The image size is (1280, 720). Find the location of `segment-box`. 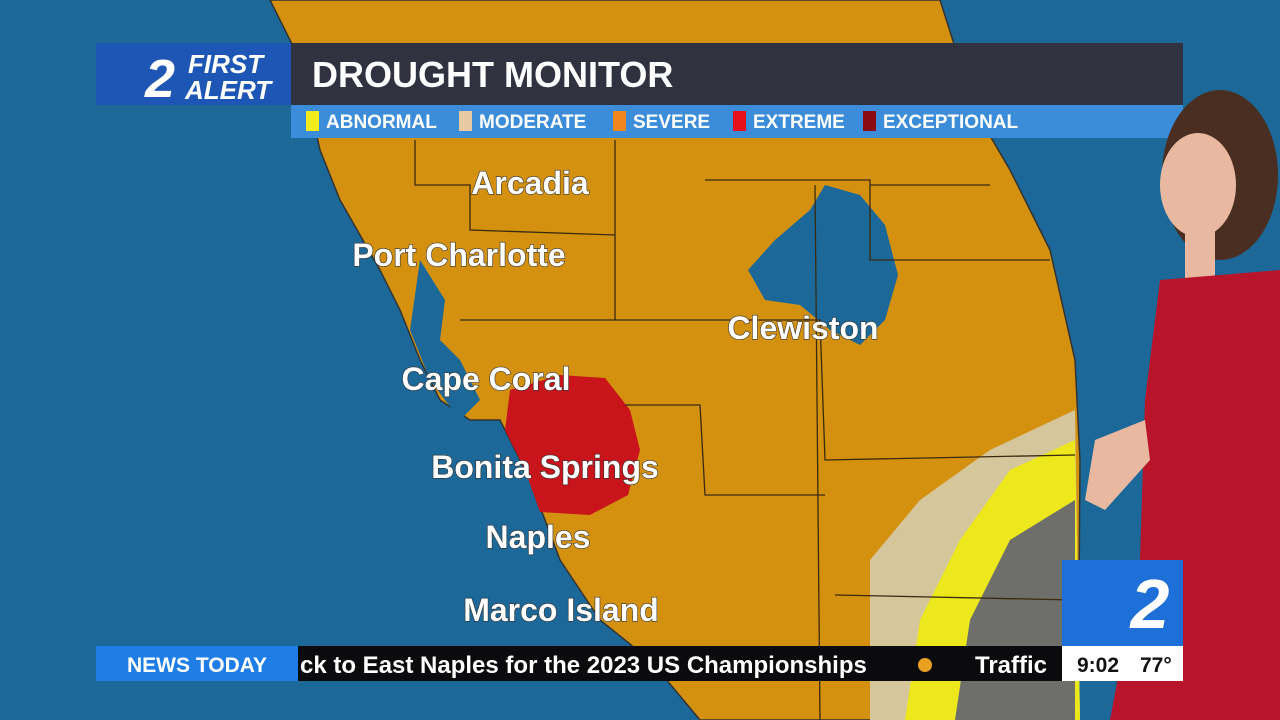

segment-box is located at coordinates (197, 663).